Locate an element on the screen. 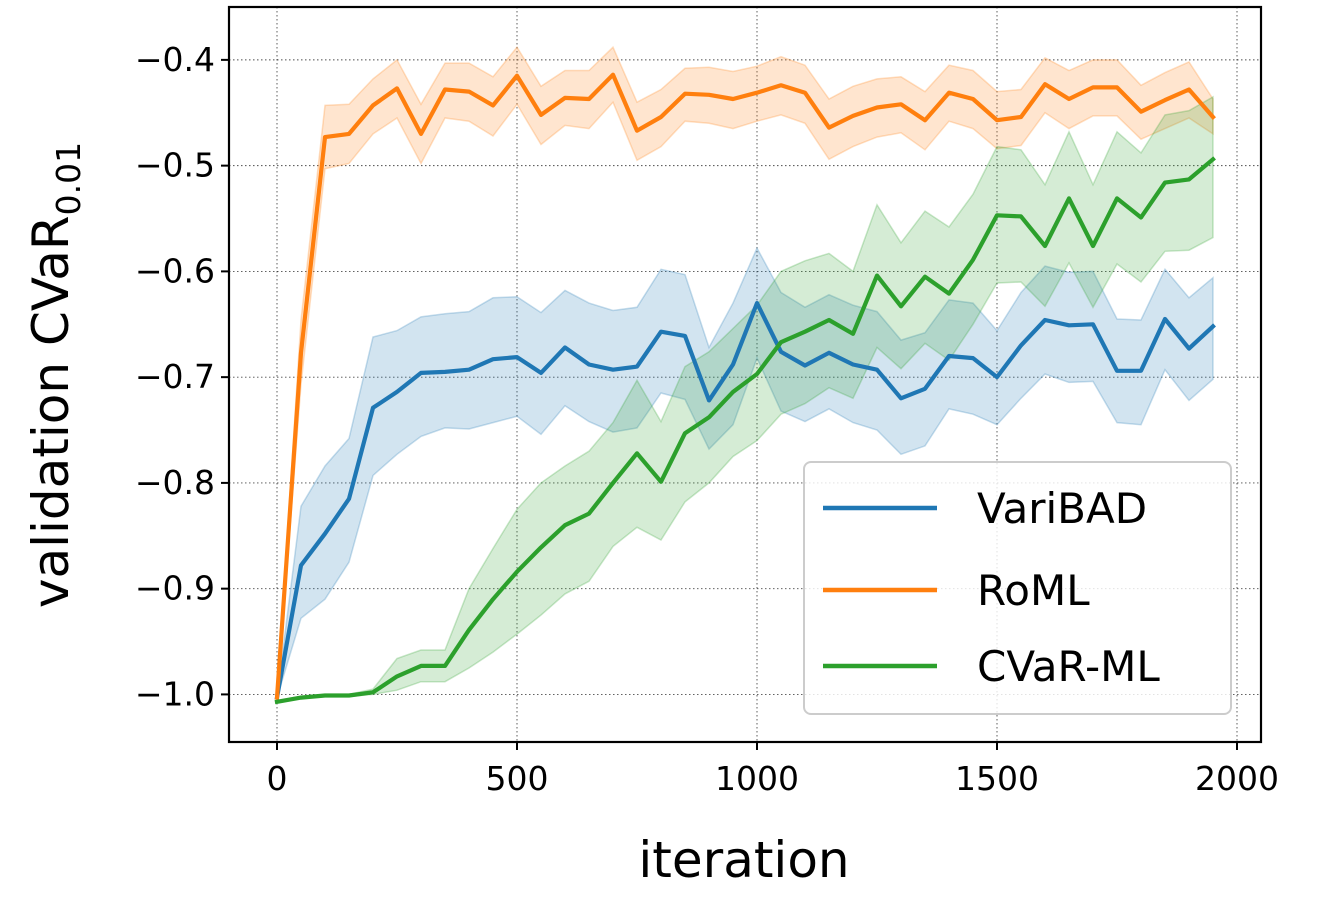 Image resolution: width=1321 pixels, height=902 pixels. legend-label-varibad: VariBAD is located at coordinates (1062, 508).